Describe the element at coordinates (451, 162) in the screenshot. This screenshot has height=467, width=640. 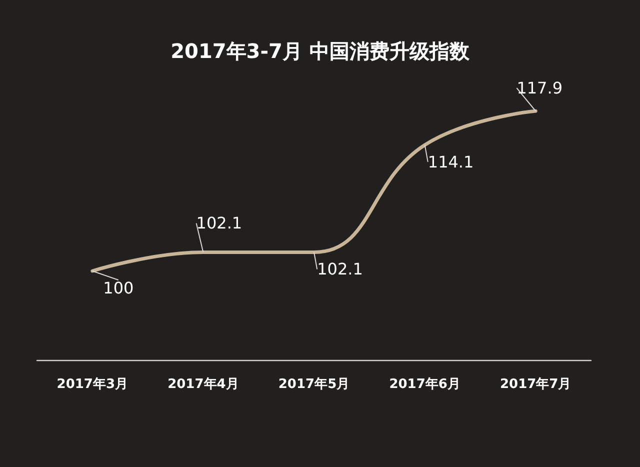
I see `data-label: 114.1` at that location.